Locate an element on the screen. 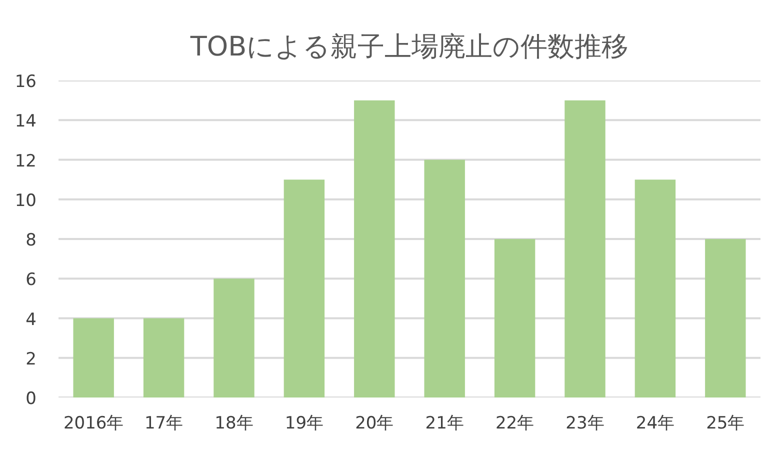 The width and height of the screenshot is (783, 454). chart-title: TOBによる親子上場廃止の件数推移 is located at coordinates (409, 47).